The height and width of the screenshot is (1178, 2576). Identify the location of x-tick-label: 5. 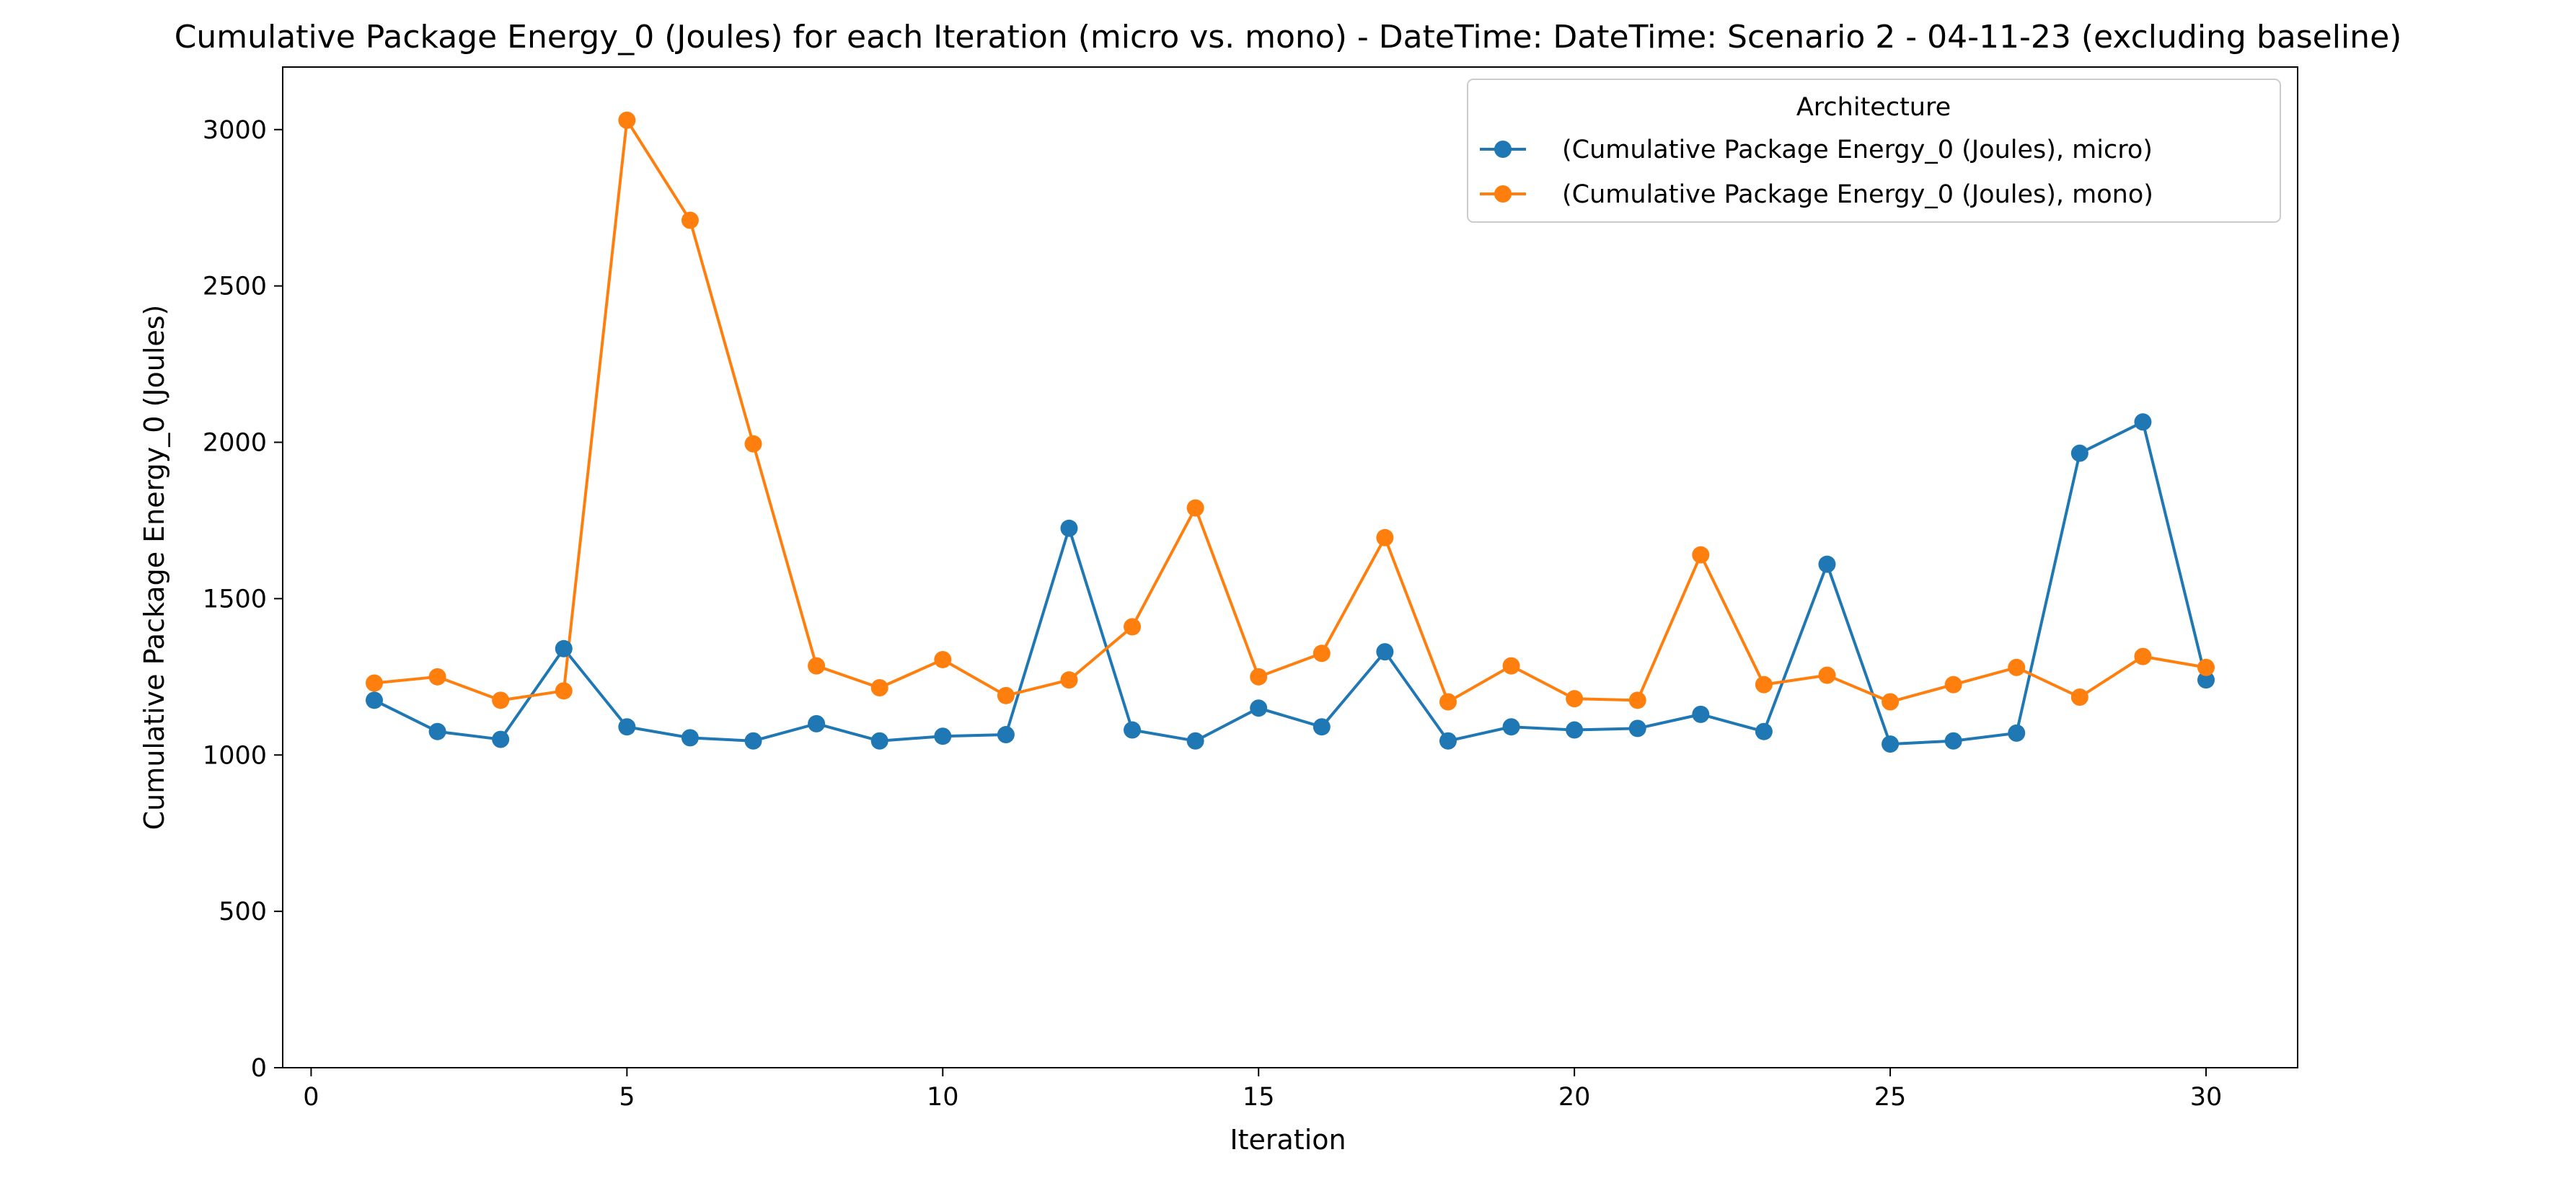
(627, 1097).